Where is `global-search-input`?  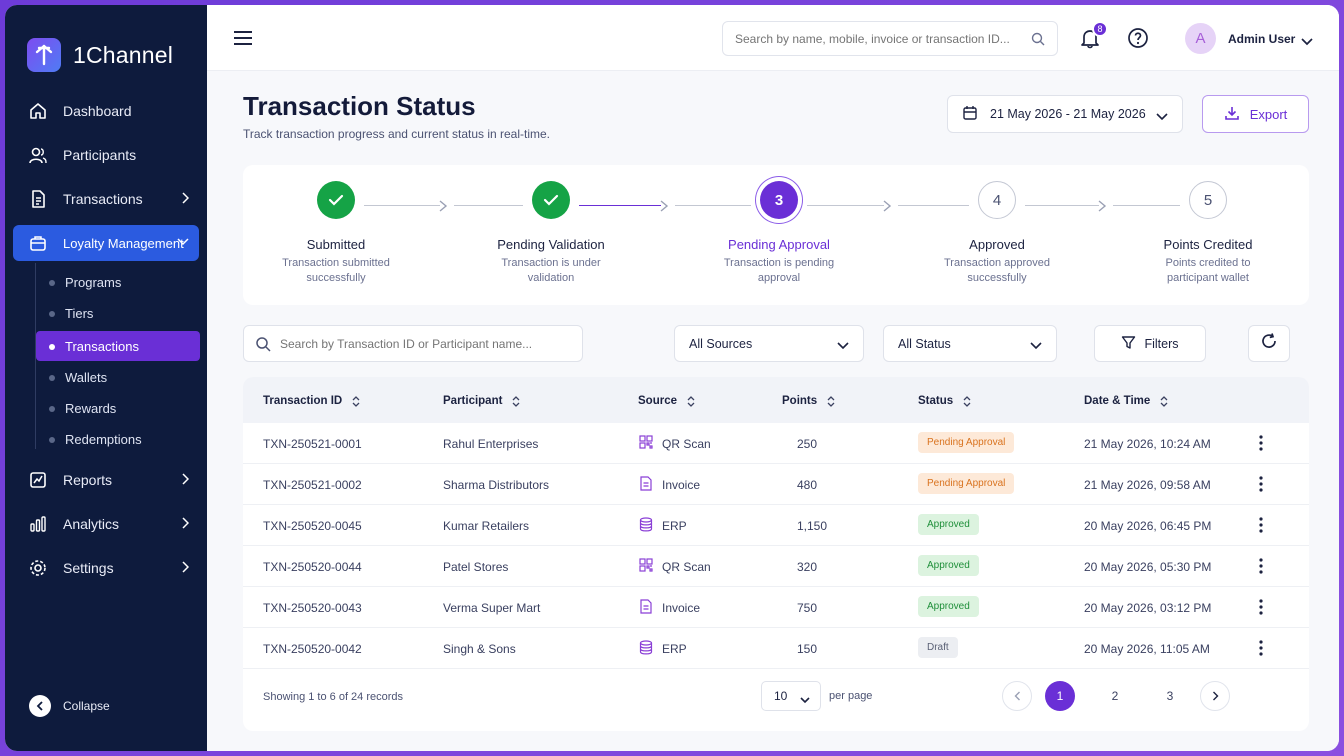 global-search-input is located at coordinates (868, 38).